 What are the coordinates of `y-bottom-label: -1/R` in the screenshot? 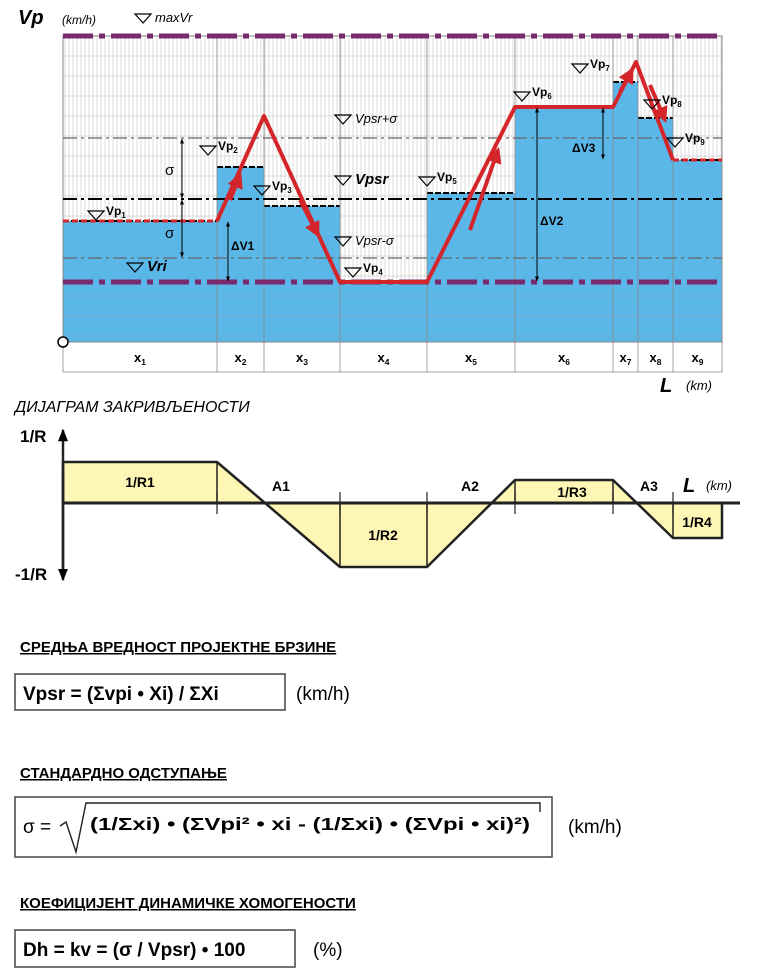 It's located at (31, 574).